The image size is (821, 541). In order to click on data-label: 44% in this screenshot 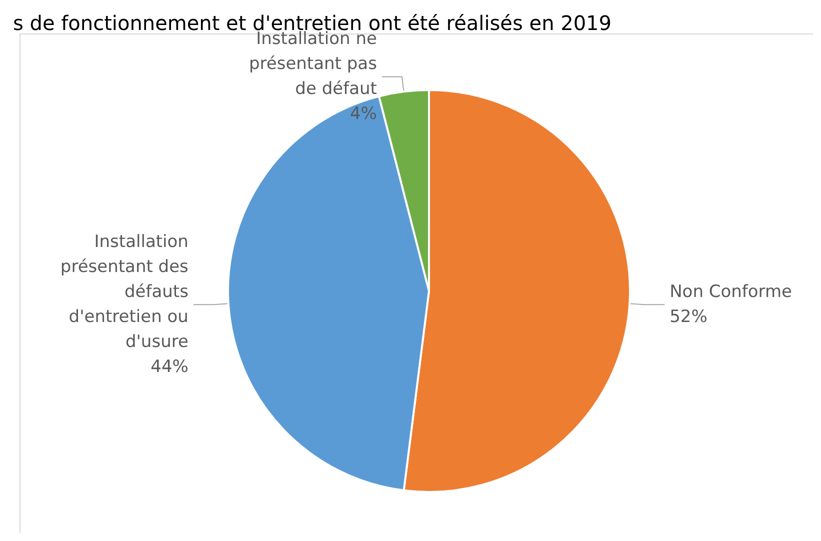, I will do `click(169, 367)`.